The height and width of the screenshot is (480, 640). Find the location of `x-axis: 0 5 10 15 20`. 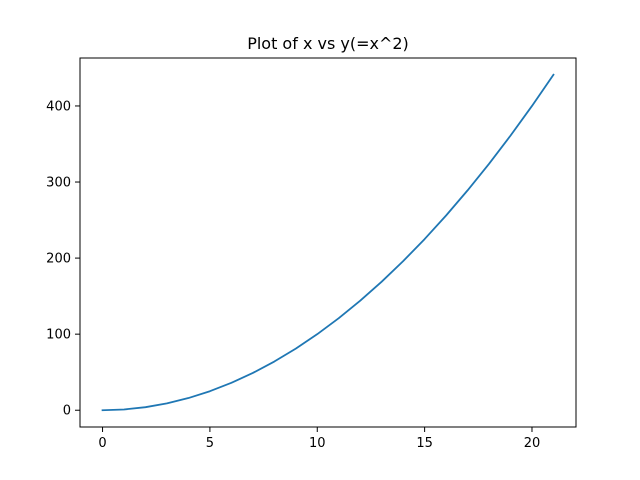

x-axis: 0 5 10 15 20 is located at coordinates (319, 439).